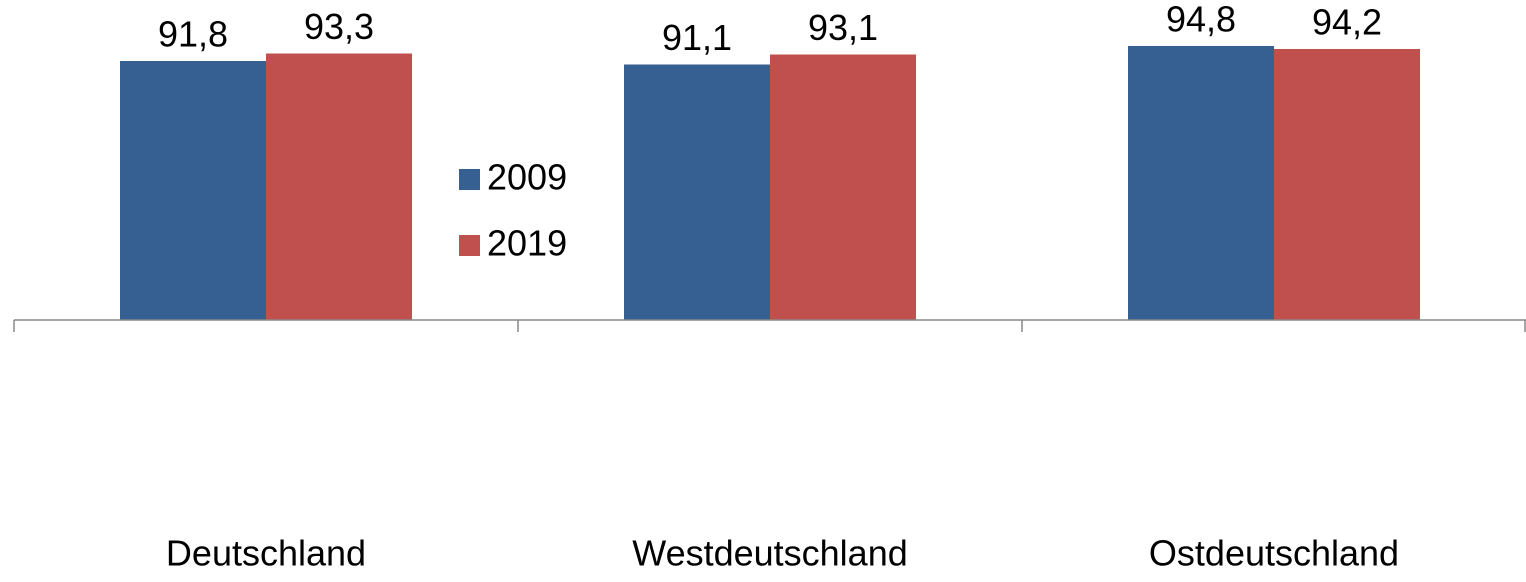  Describe the element at coordinates (266, 553) in the screenshot. I see `x-tick-label: Deutschland` at that location.